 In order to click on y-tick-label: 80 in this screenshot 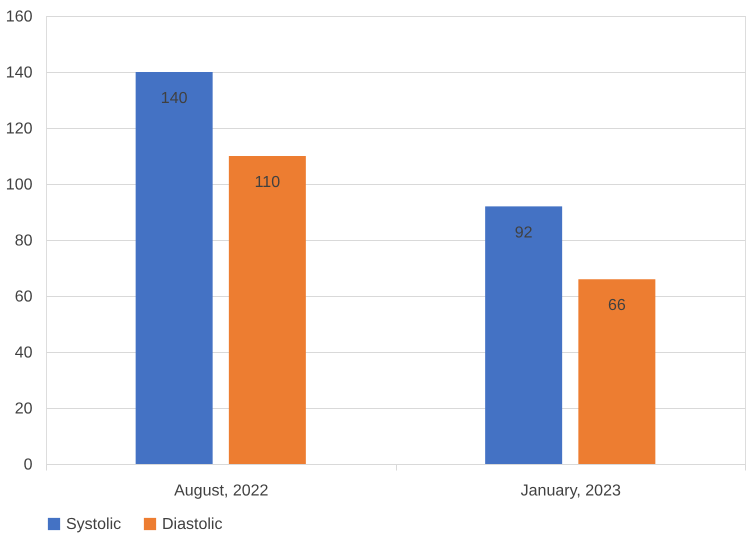, I will do `click(23, 241)`.